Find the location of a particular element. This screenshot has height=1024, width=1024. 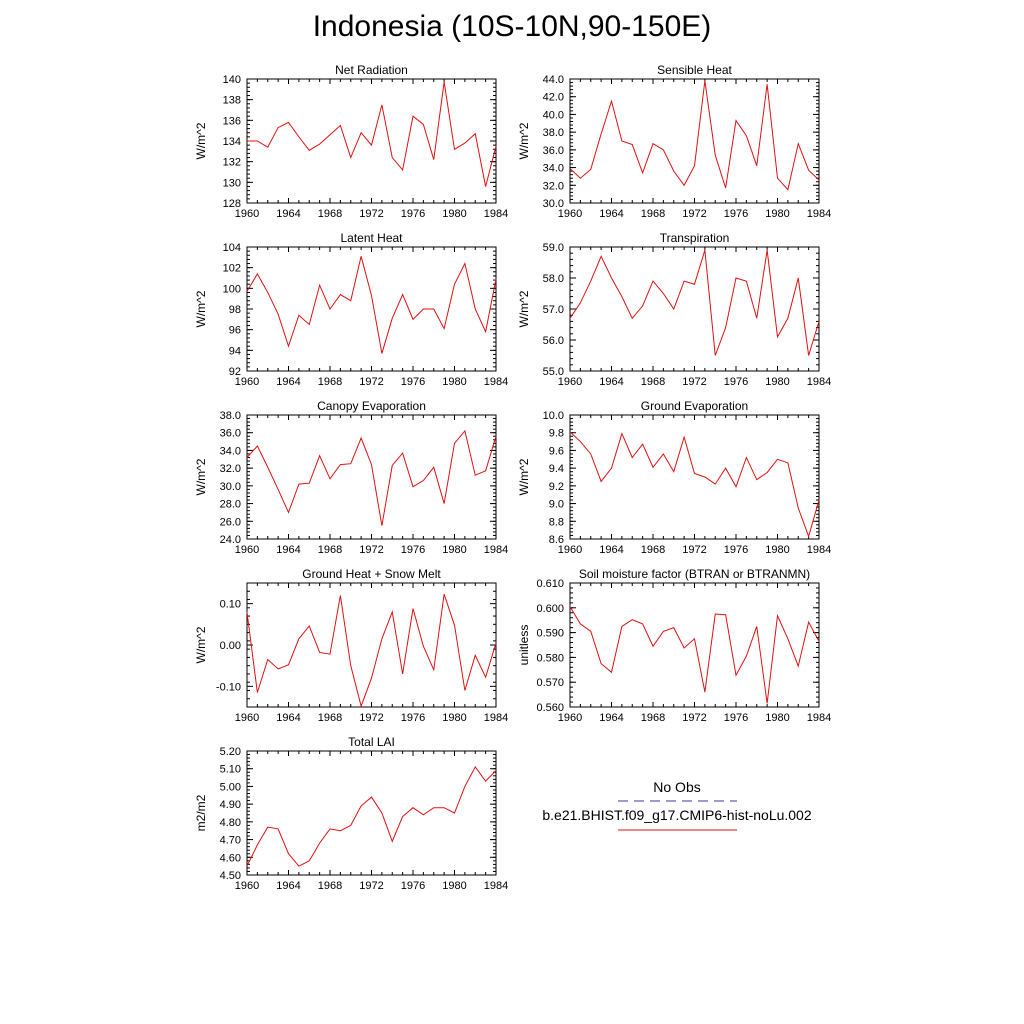

y-tick-label: 56.0 is located at coordinates (553, 341).